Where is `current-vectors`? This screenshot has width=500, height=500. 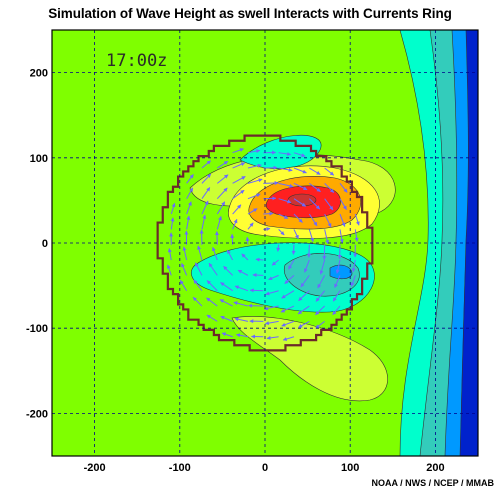
current-vectors is located at coordinates (263, 244).